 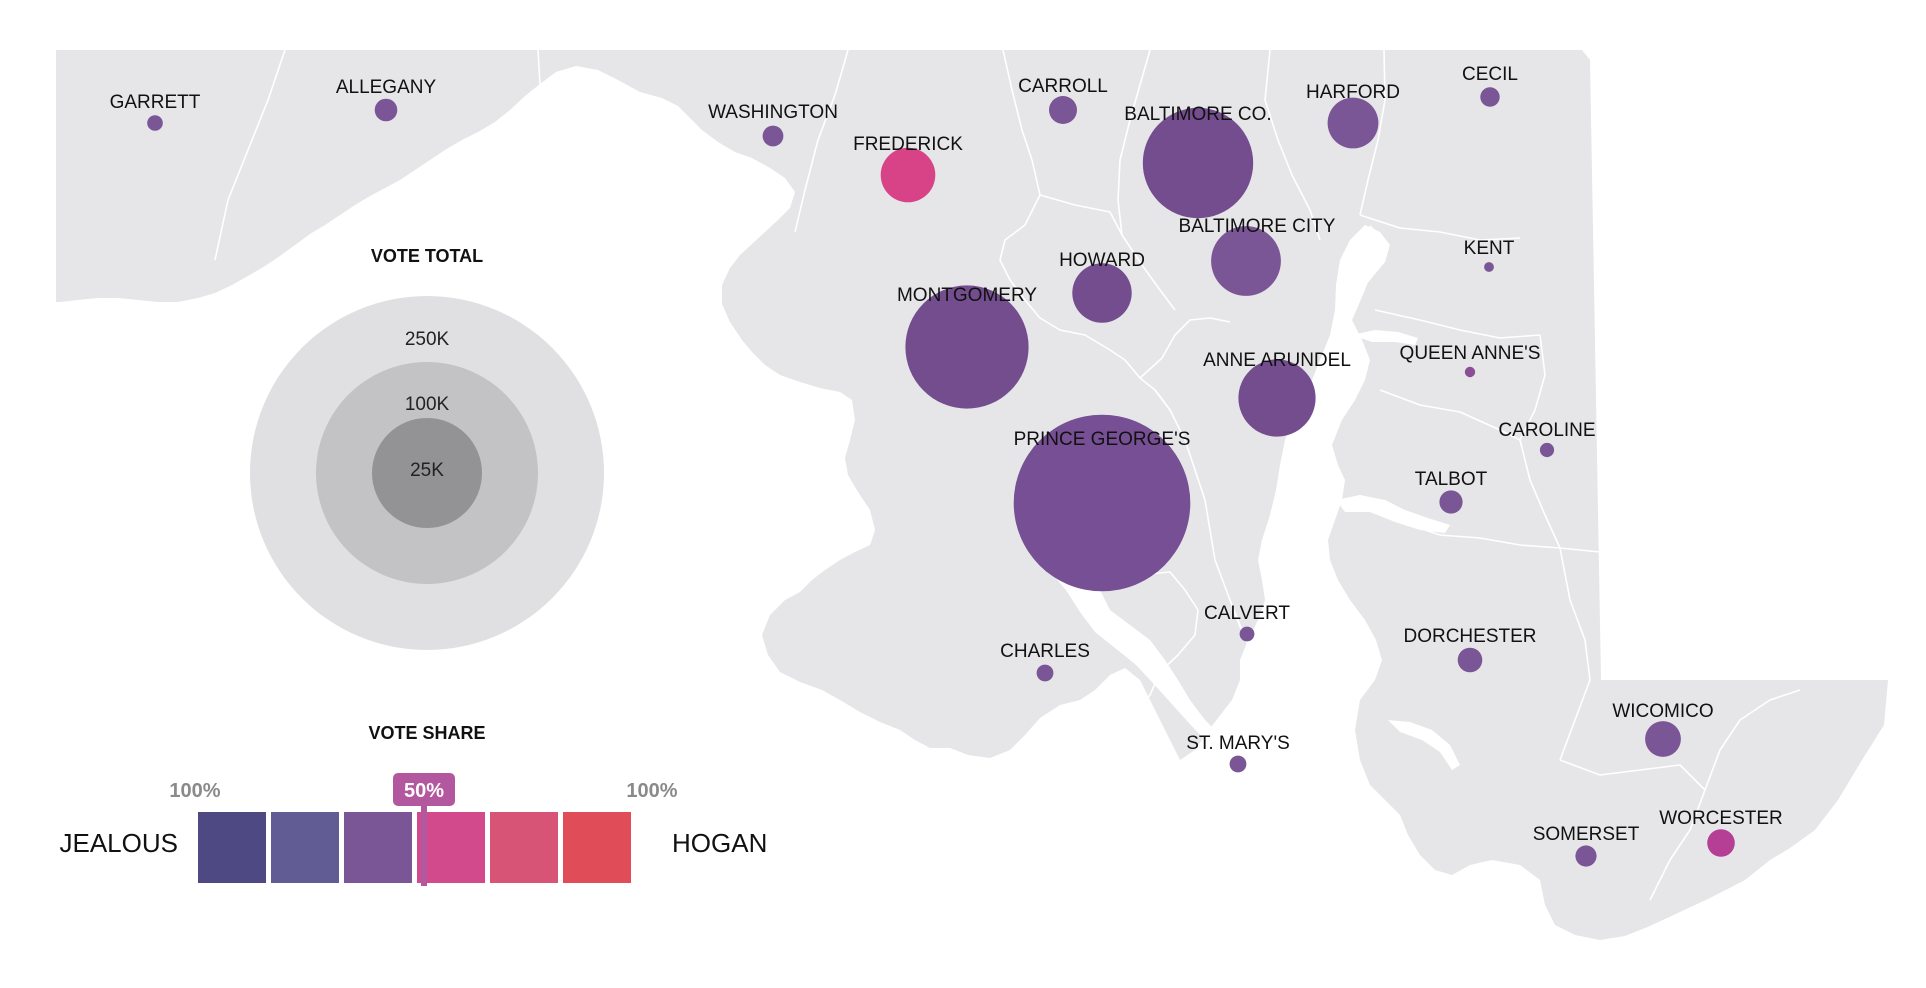 What do you see at coordinates (1451, 502) in the screenshot?
I see `county-bubble-talbot` at bounding box center [1451, 502].